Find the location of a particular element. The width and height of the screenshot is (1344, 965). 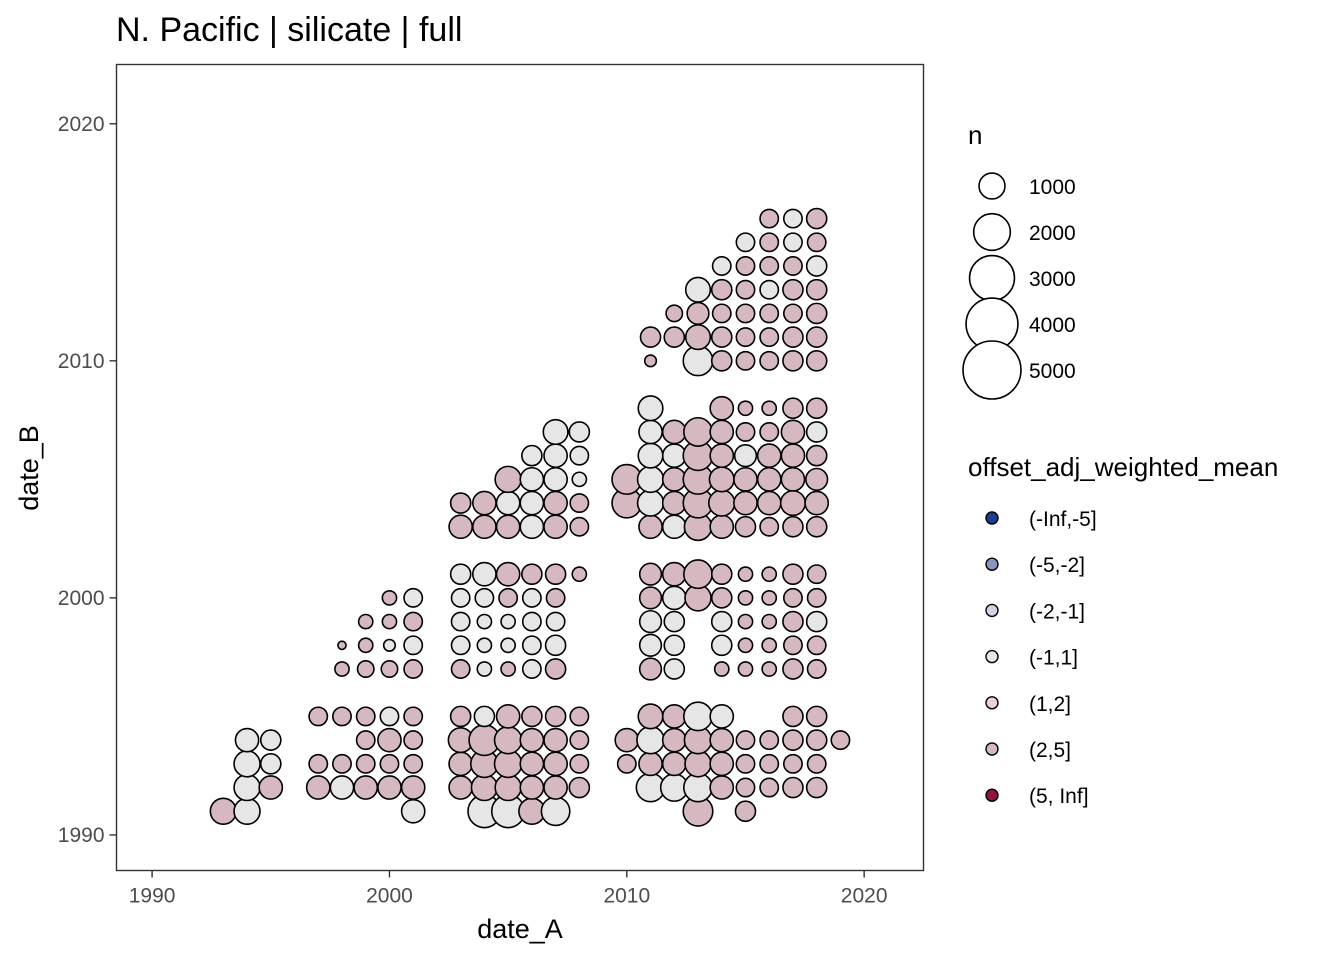

color-legend-label: (1,2] is located at coordinates (1050, 704).